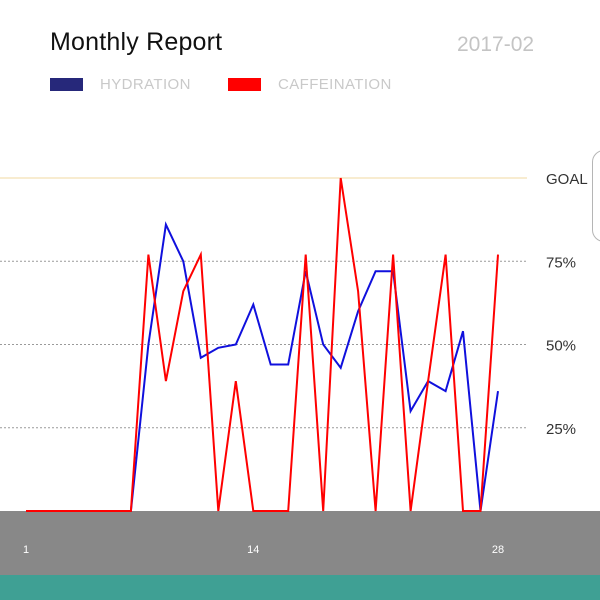 This screenshot has height=600, width=600. Describe the element at coordinates (253, 550) in the screenshot. I see `x-tick-label: 14` at that location.